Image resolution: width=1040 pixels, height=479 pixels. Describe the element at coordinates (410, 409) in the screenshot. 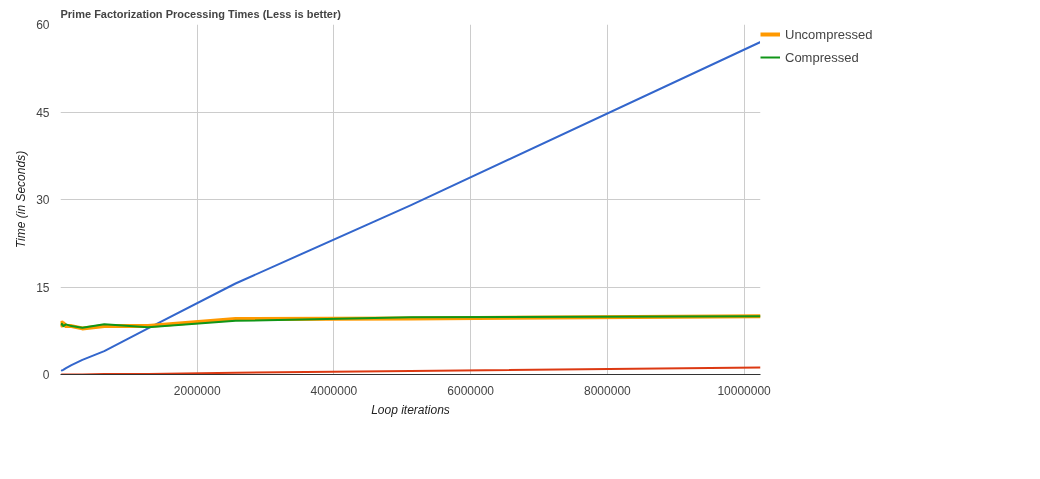

I see `x-axis-title: Loop iterations` at that location.